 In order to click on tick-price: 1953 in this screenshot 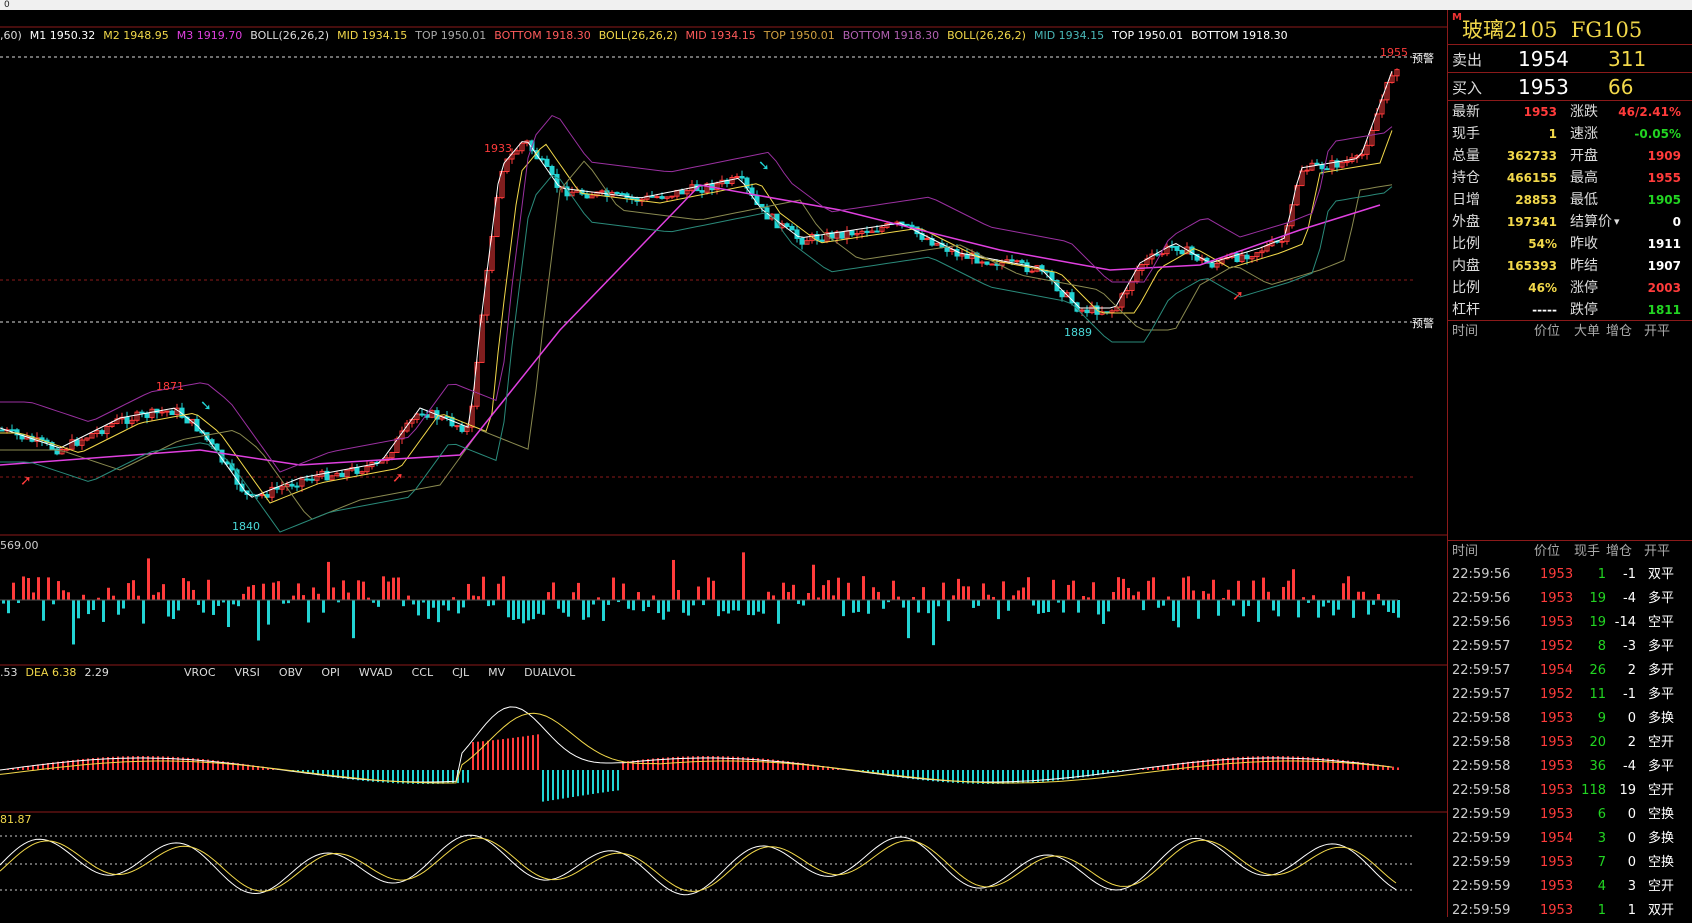, I will do `click(1556, 815)`.